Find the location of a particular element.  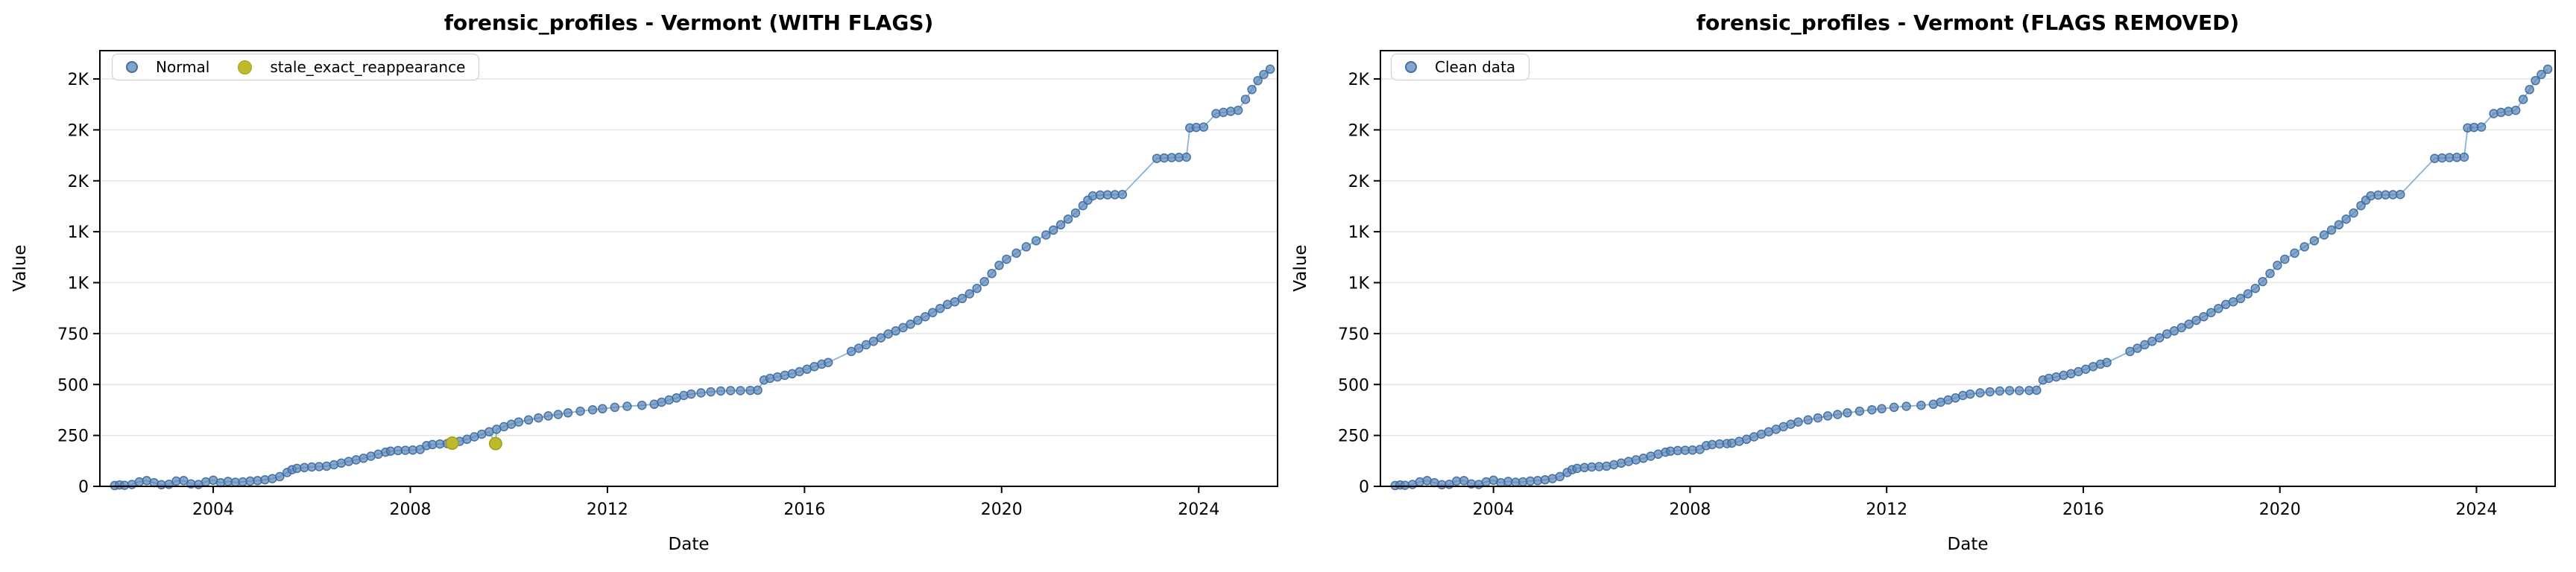

legend-item-label: Normal is located at coordinates (183, 67).